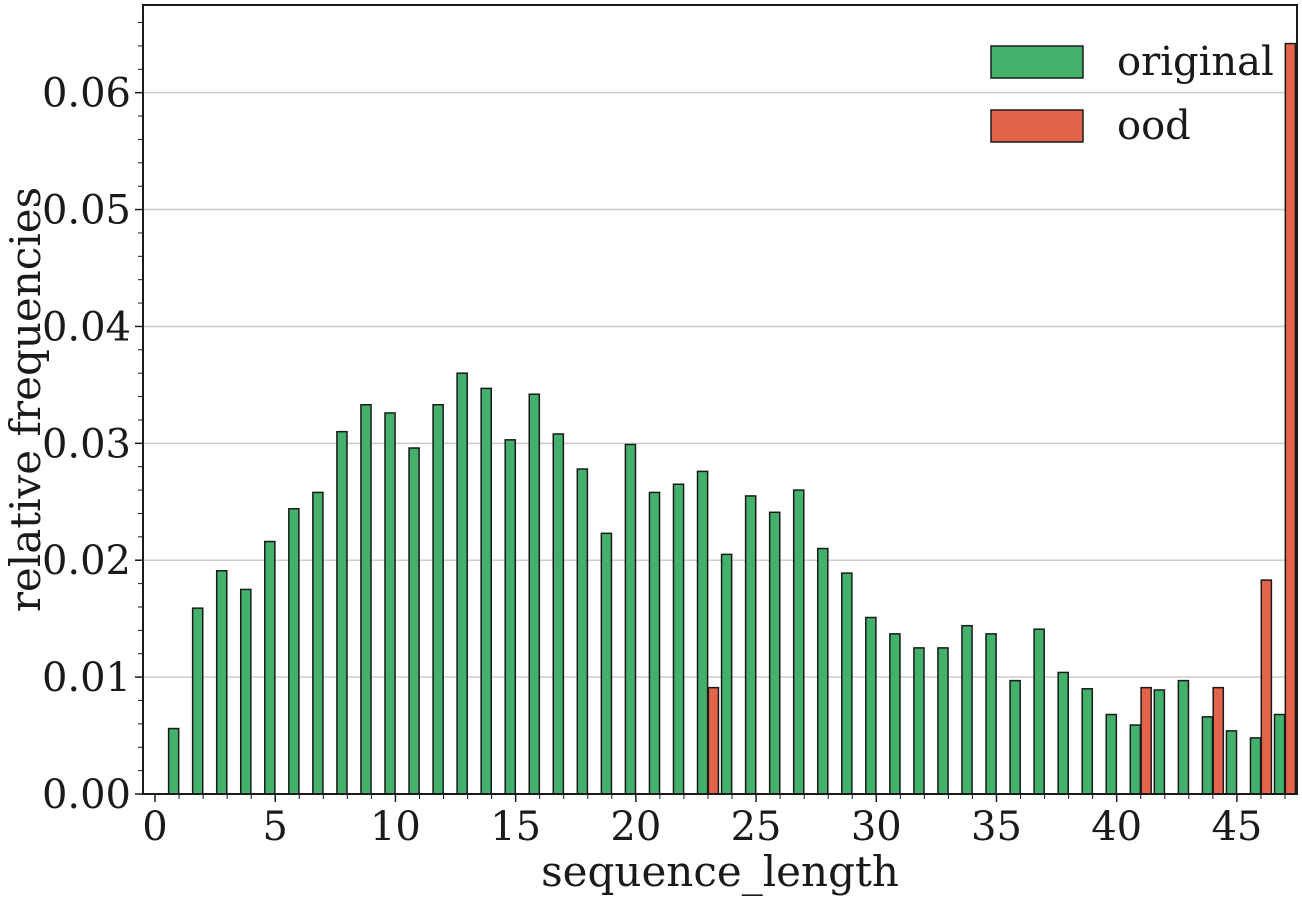 The image size is (1302, 902). Describe the element at coordinates (86, 94) in the screenshot. I see `y-tick-label-6: 0.06` at that location.